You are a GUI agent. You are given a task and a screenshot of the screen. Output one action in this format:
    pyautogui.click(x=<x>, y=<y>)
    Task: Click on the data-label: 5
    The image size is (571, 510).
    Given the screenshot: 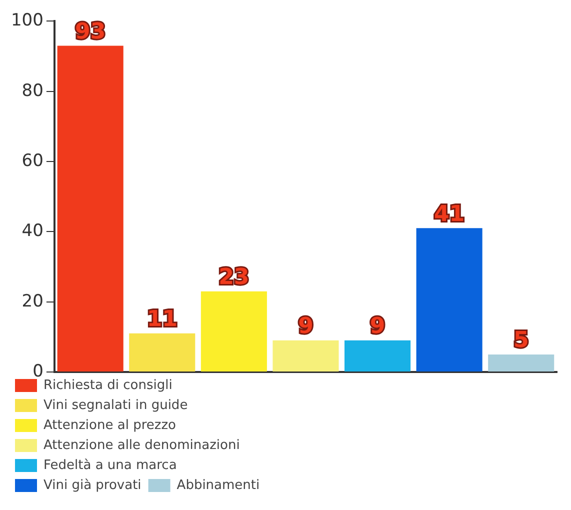 What is the action you would take?
    pyautogui.click(x=521, y=341)
    